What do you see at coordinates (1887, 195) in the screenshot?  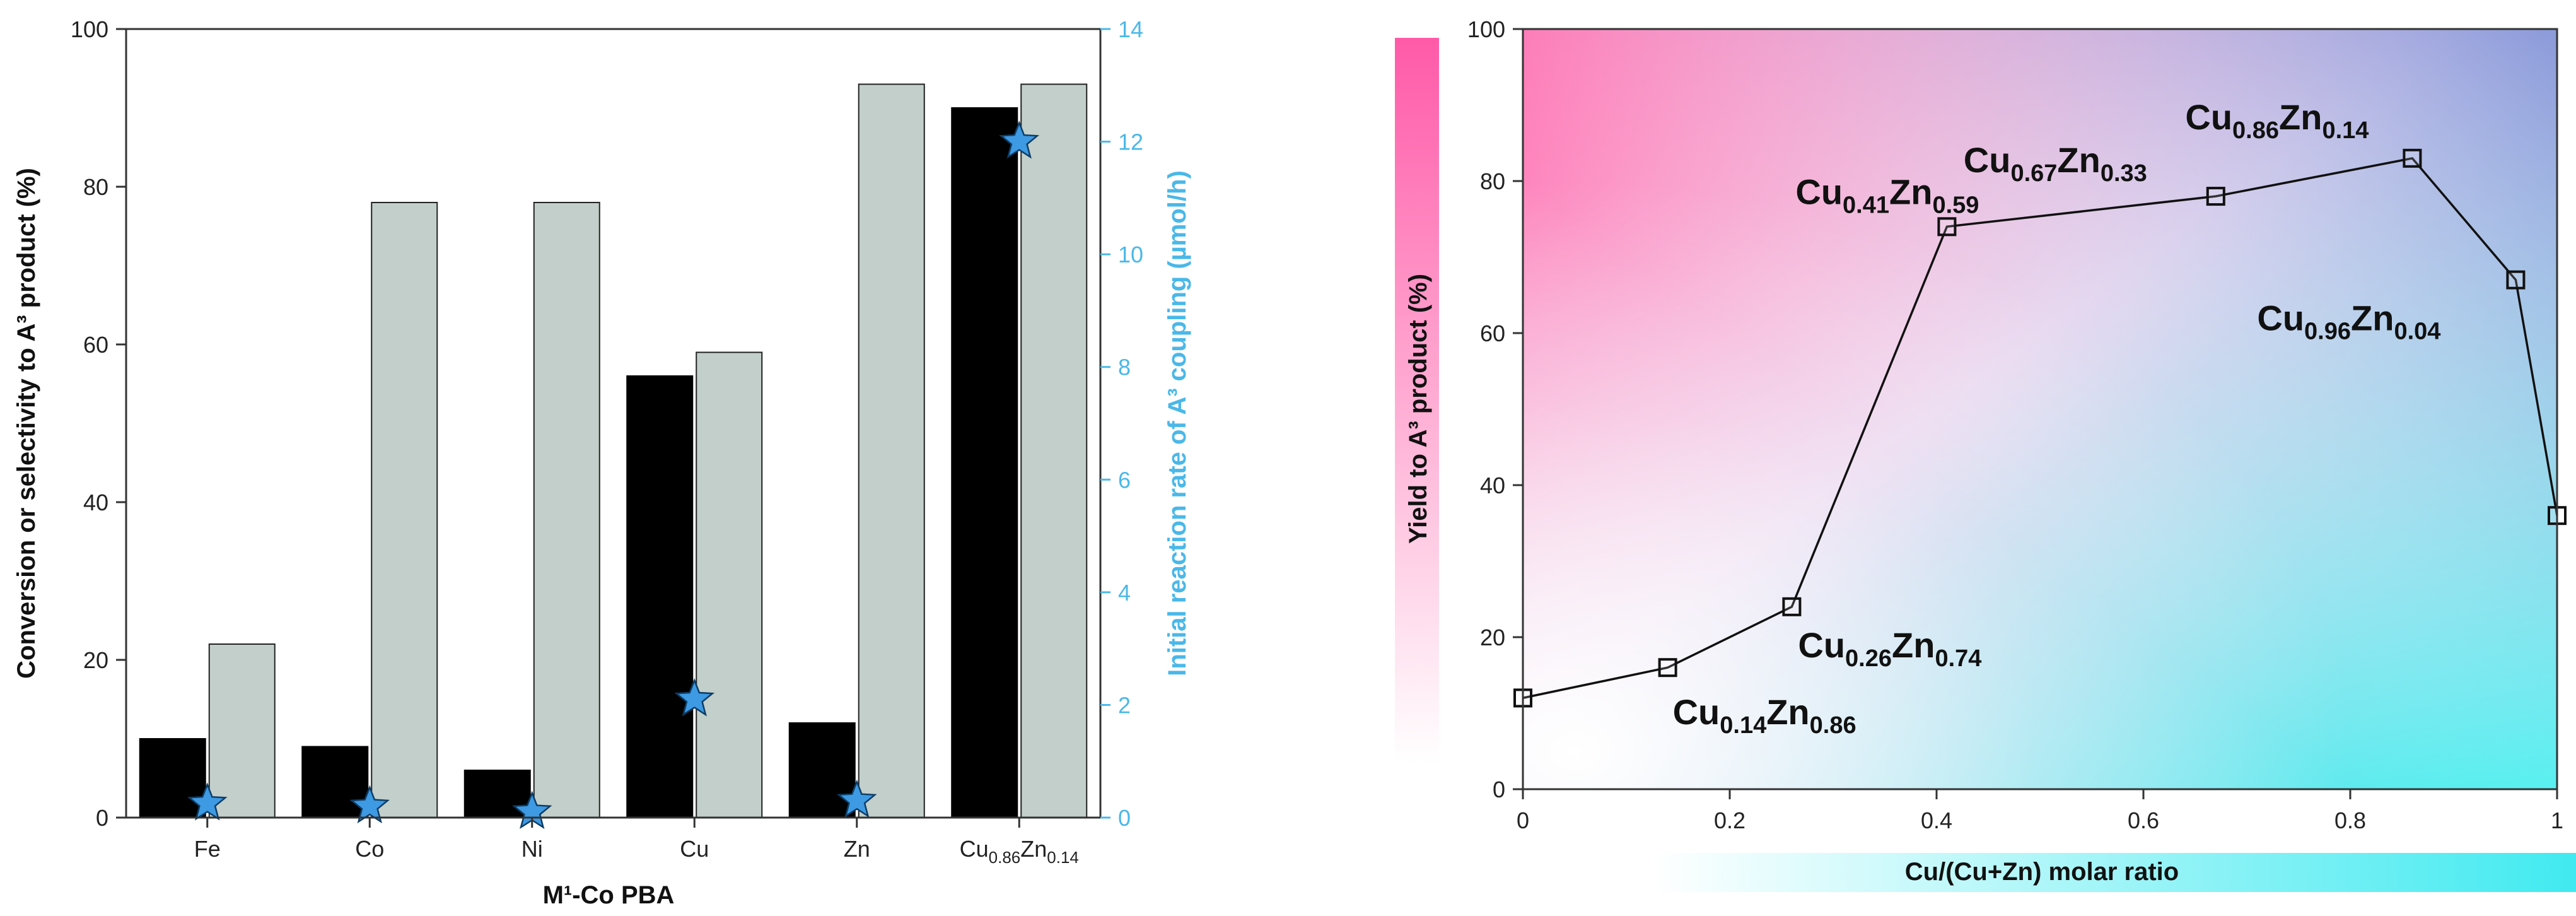 I see `point-annotation-label: Cu0.41Zn0.59` at bounding box center [1887, 195].